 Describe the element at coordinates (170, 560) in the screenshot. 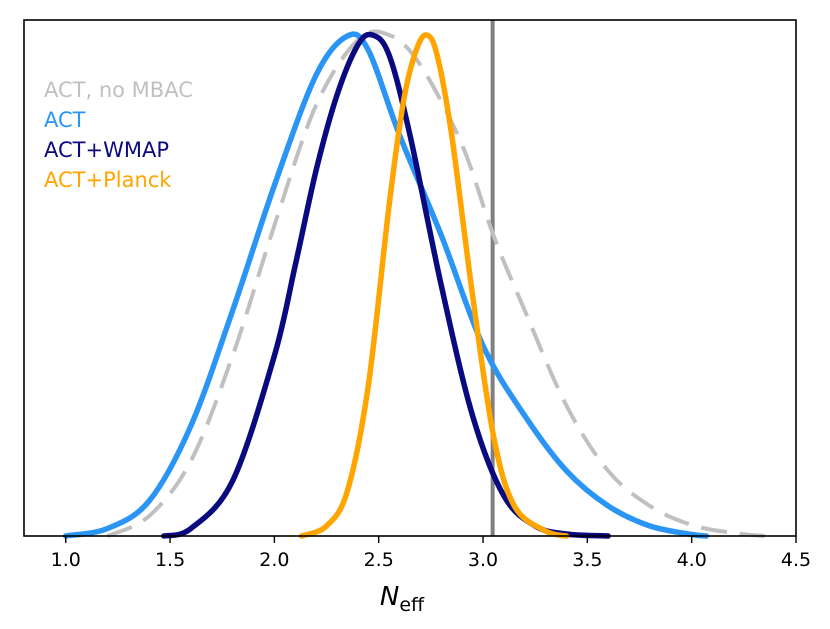

I see `x-tick-label: 1.5` at that location.